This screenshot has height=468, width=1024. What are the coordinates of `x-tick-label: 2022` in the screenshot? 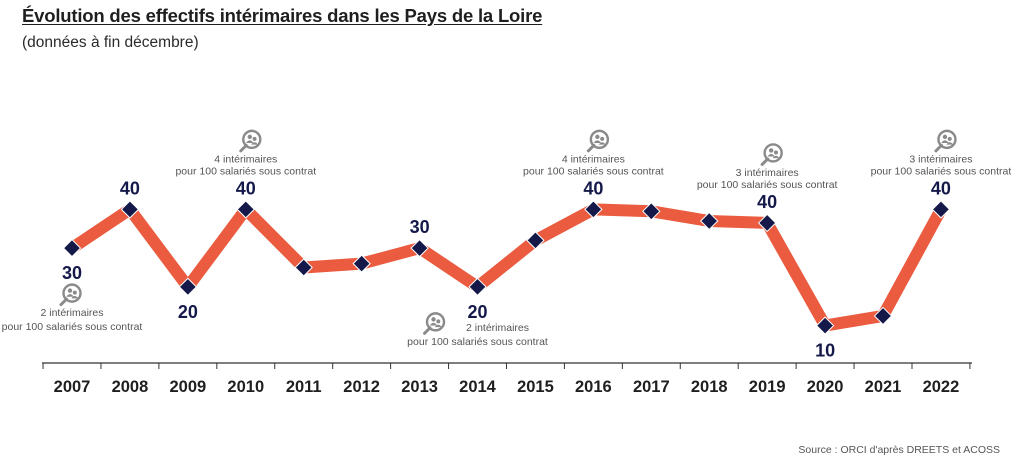 It's located at (941, 387).